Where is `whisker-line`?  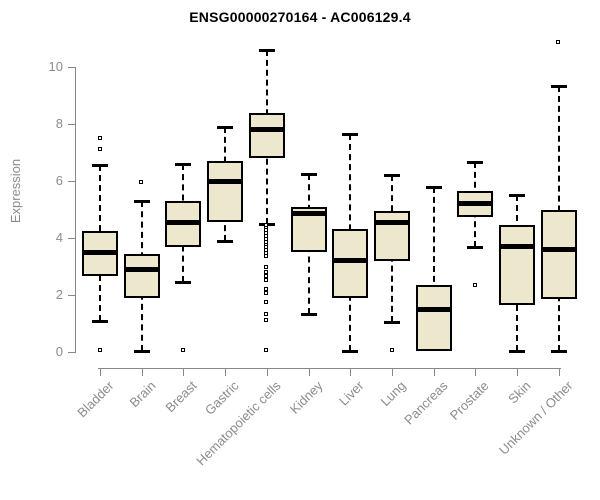 whisker-line is located at coordinates (433, 268).